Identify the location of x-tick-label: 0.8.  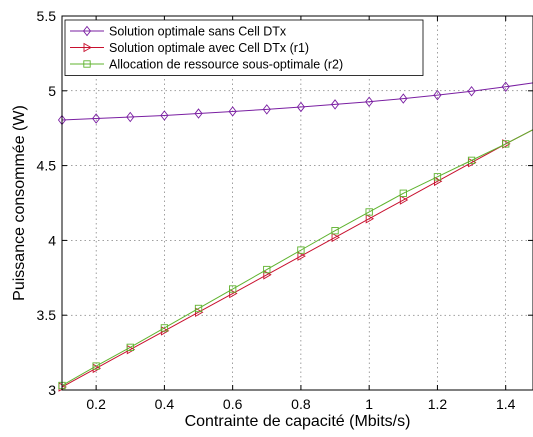
(301, 404).